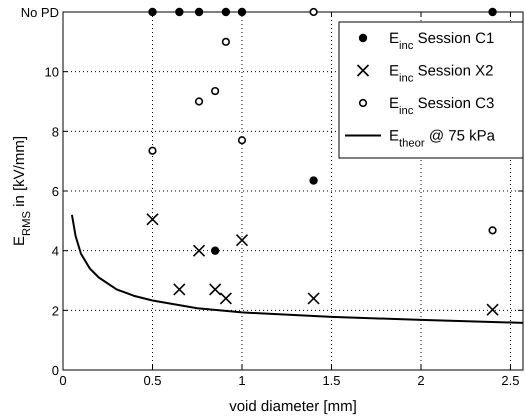 This screenshot has height=417, width=525. What do you see at coordinates (331, 380) in the screenshot?
I see `x-tick-label: 1.5` at bounding box center [331, 380].